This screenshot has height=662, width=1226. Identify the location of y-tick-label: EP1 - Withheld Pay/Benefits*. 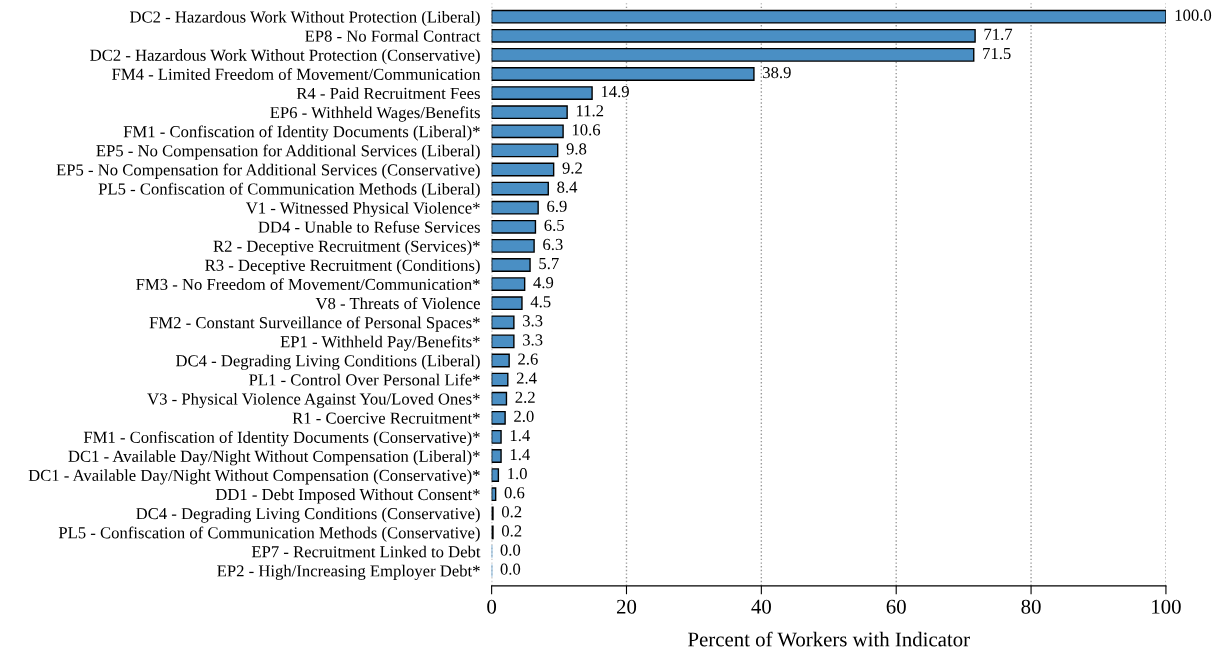
(380, 343).